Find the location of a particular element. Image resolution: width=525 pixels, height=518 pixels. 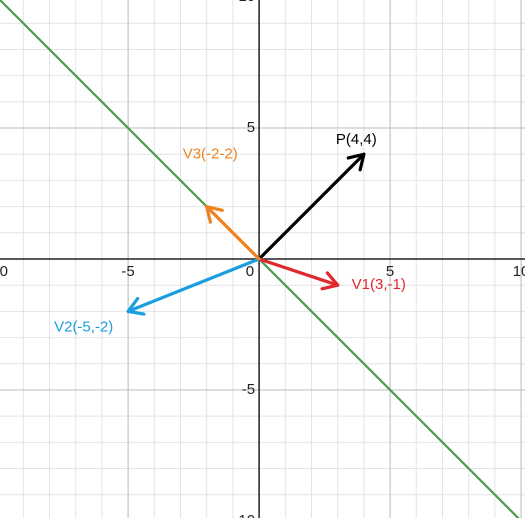

vector-label: V1(3,-1) is located at coordinates (379, 284).